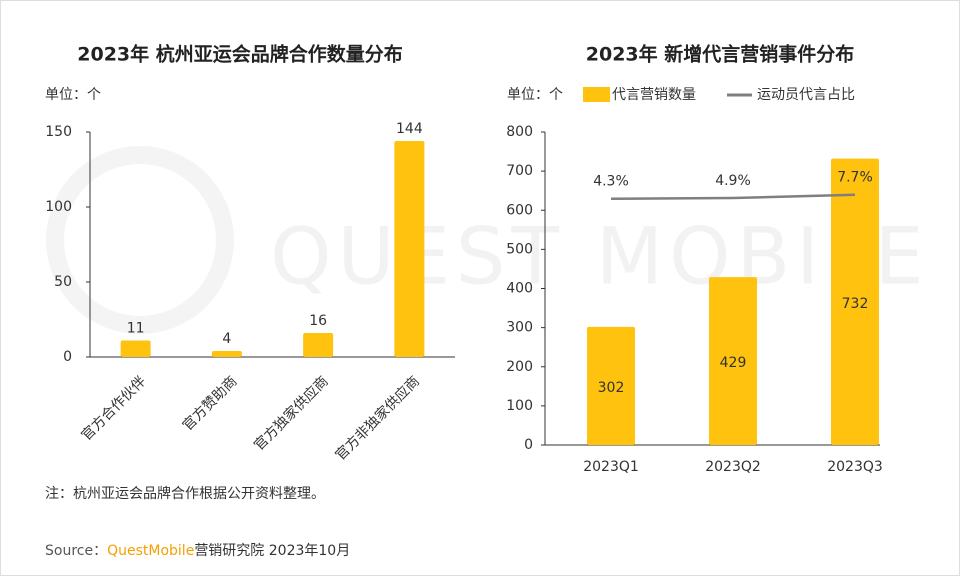  Describe the element at coordinates (600, 257) in the screenshot. I see `watermark: QUEST MOBILE` at that location.